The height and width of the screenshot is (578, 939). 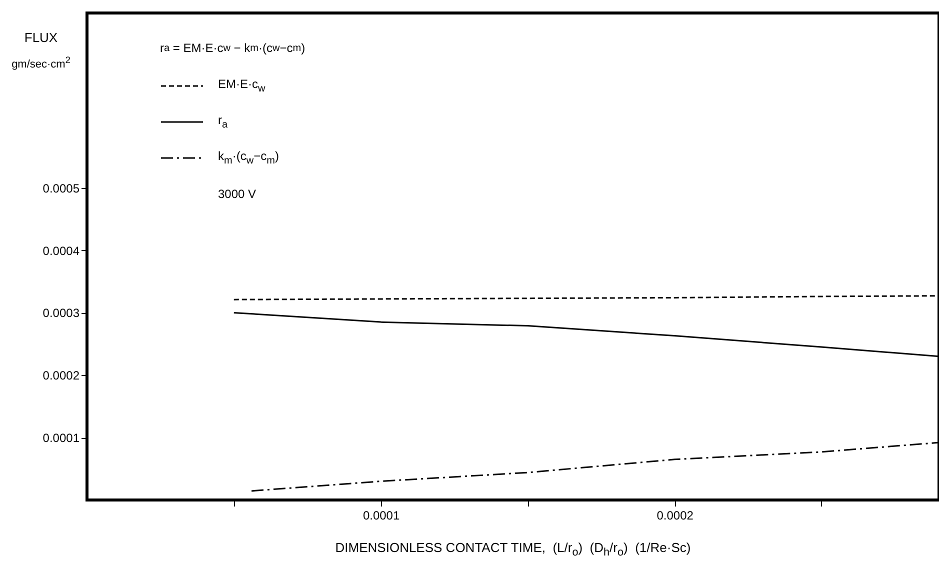 I want to click on legend-label: r$_{a}$, so click(x=223, y=122).